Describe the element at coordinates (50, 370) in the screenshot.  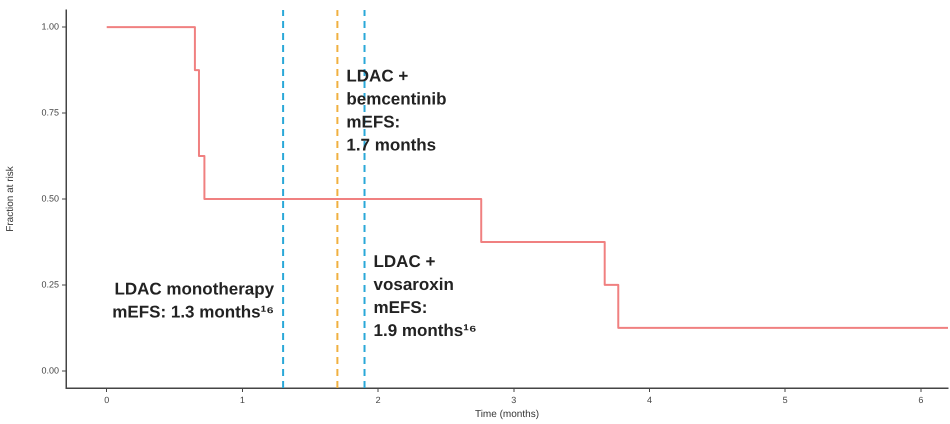
I see `y-tick-label: 0.00` at that location.